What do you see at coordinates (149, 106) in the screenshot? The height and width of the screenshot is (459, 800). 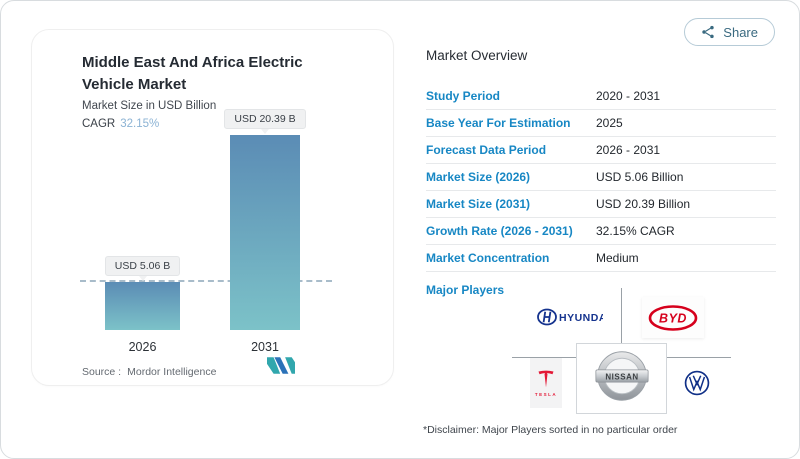 I see `chart-subtitle: Market Size in USD Billion` at bounding box center [149, 106].